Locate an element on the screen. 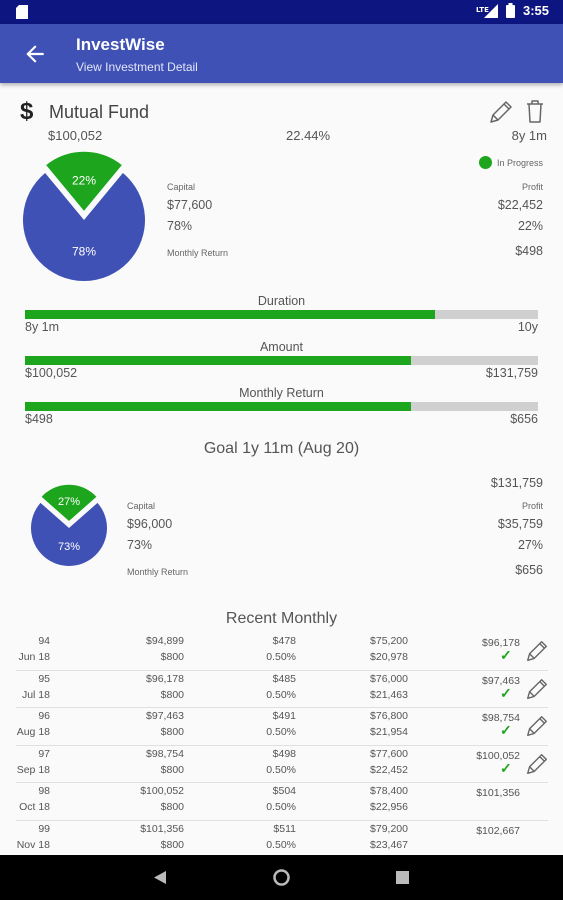 This screenshot has height=900, width=563. row-capital: $78,400 is located at coordinates (389, 791).